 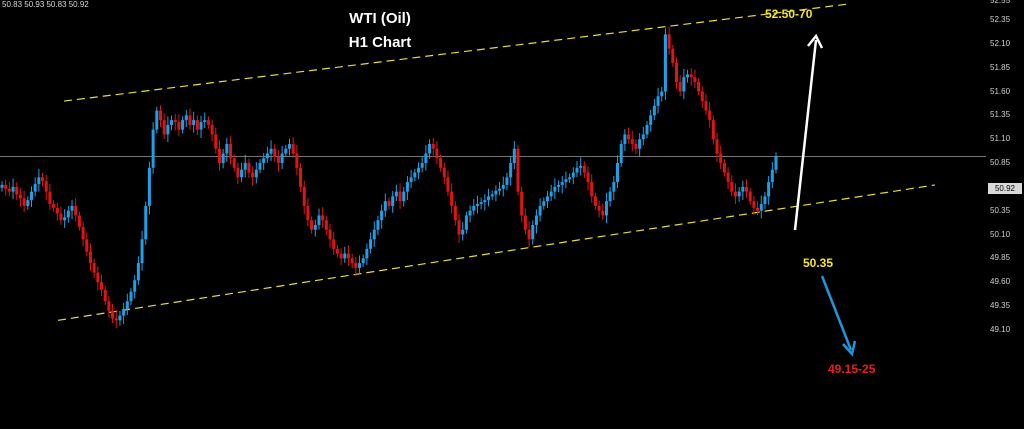 I want to click on price-tick-label: 51.35, so click(x=1000, y=115).